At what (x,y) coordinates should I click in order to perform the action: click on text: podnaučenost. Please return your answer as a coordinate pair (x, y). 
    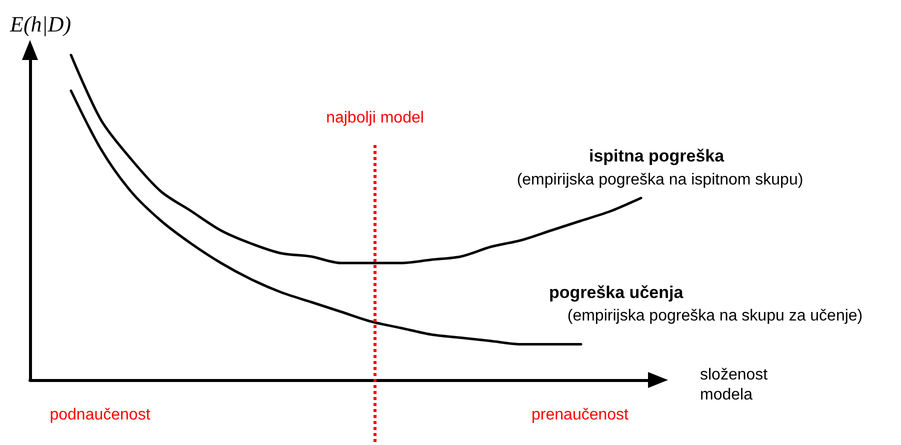
    Looking at the image, I should click on (100, 415).